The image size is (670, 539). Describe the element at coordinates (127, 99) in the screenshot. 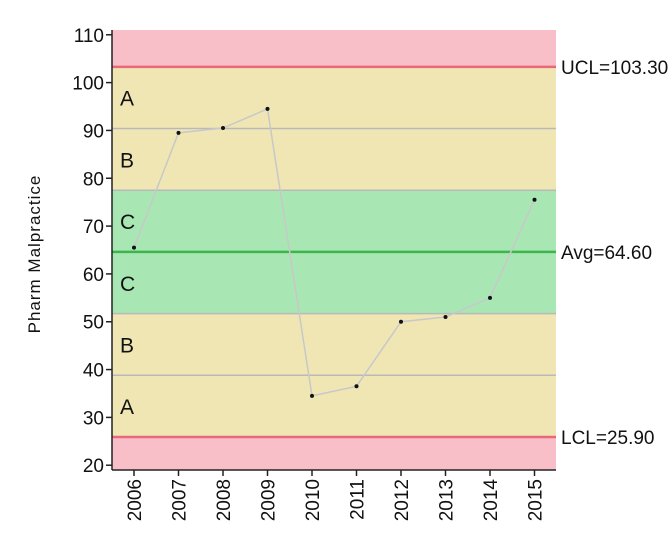

I see `zone-label-0: A` at that location.